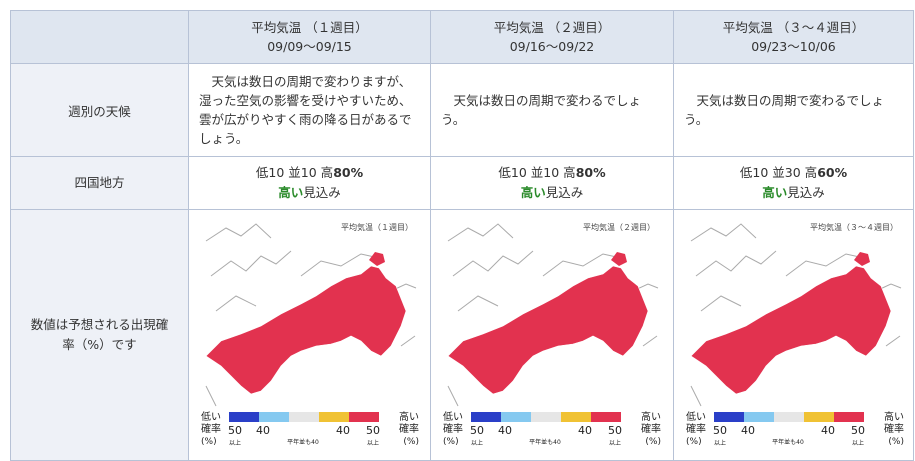 The width and height of the screenshot is (915, 461). What do you see at coordinates (552, 27) in the screenshot?
I see `header-title: 平均気温 （２週目）` at bounding box center [552, 27].